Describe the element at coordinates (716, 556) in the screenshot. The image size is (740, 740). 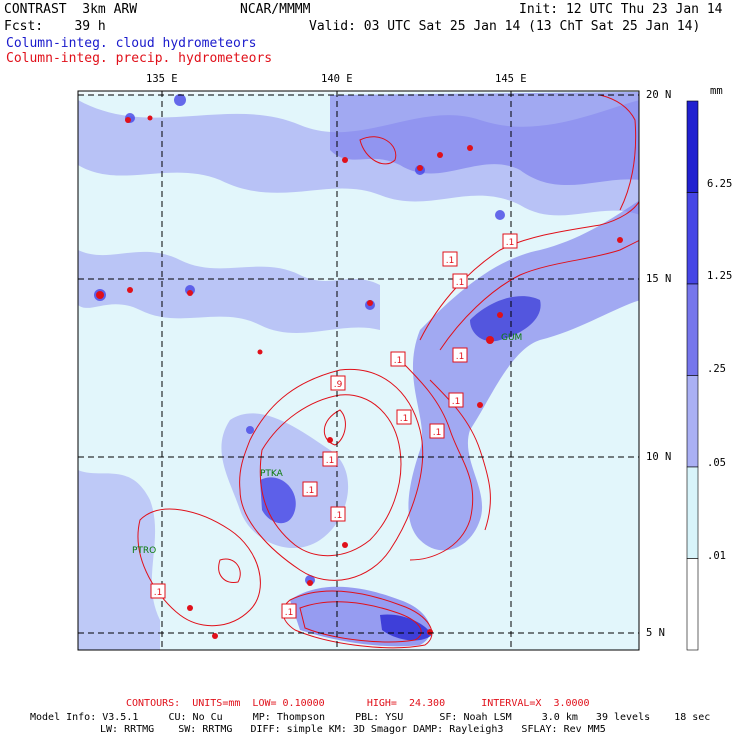
I see `colorbar-level-.01: .01` at that location.